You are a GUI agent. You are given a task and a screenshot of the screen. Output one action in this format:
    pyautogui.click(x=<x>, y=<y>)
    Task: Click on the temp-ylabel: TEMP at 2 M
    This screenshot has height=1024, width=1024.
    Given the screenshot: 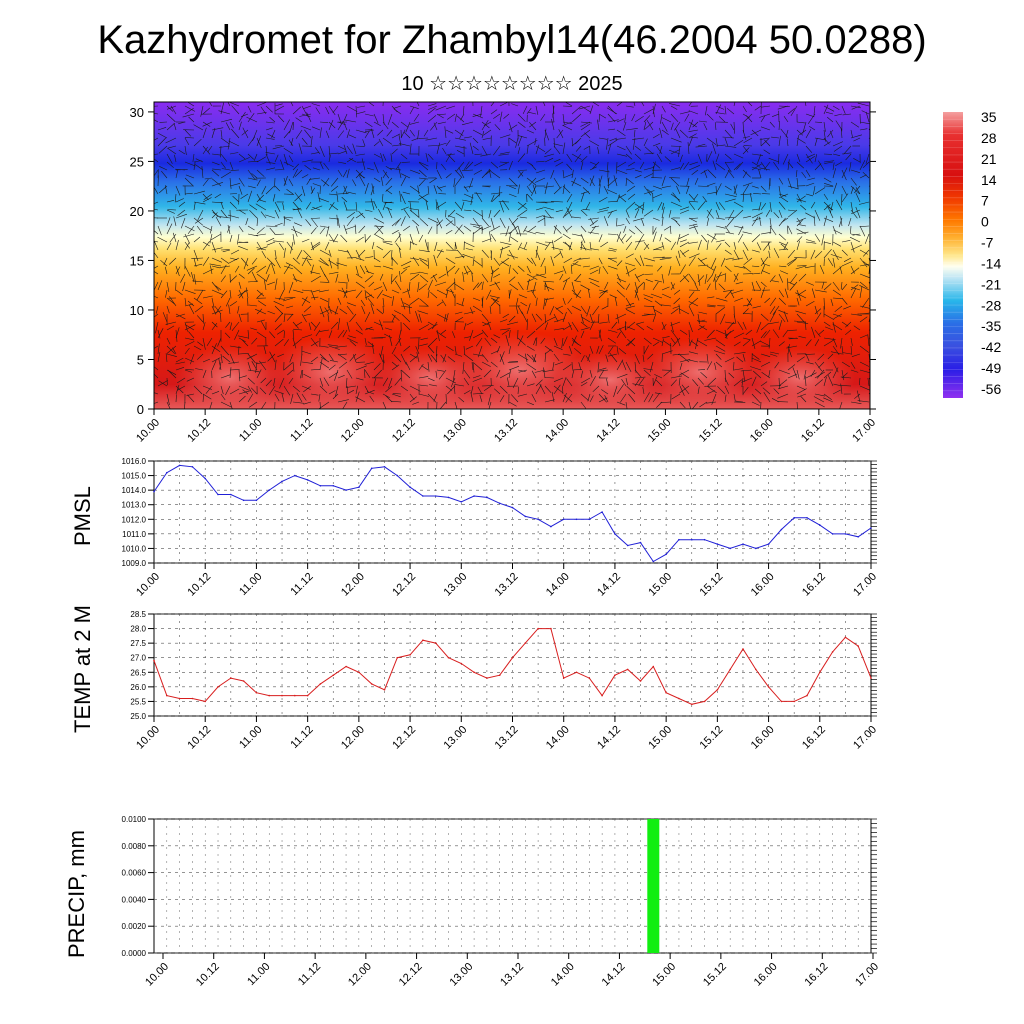 What is the action you would take?
    pyautogui.click(x=82, y=669)
    